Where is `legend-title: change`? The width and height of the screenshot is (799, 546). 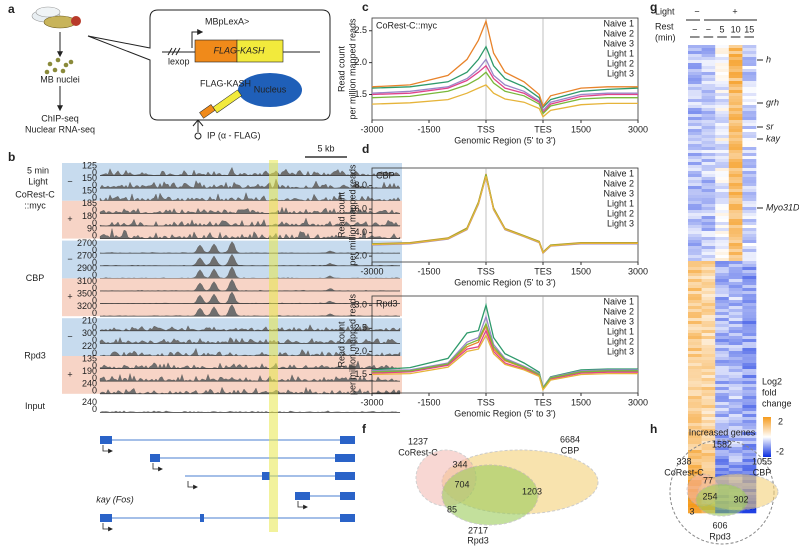 legend-title: change is located at coordinates (777, 403).